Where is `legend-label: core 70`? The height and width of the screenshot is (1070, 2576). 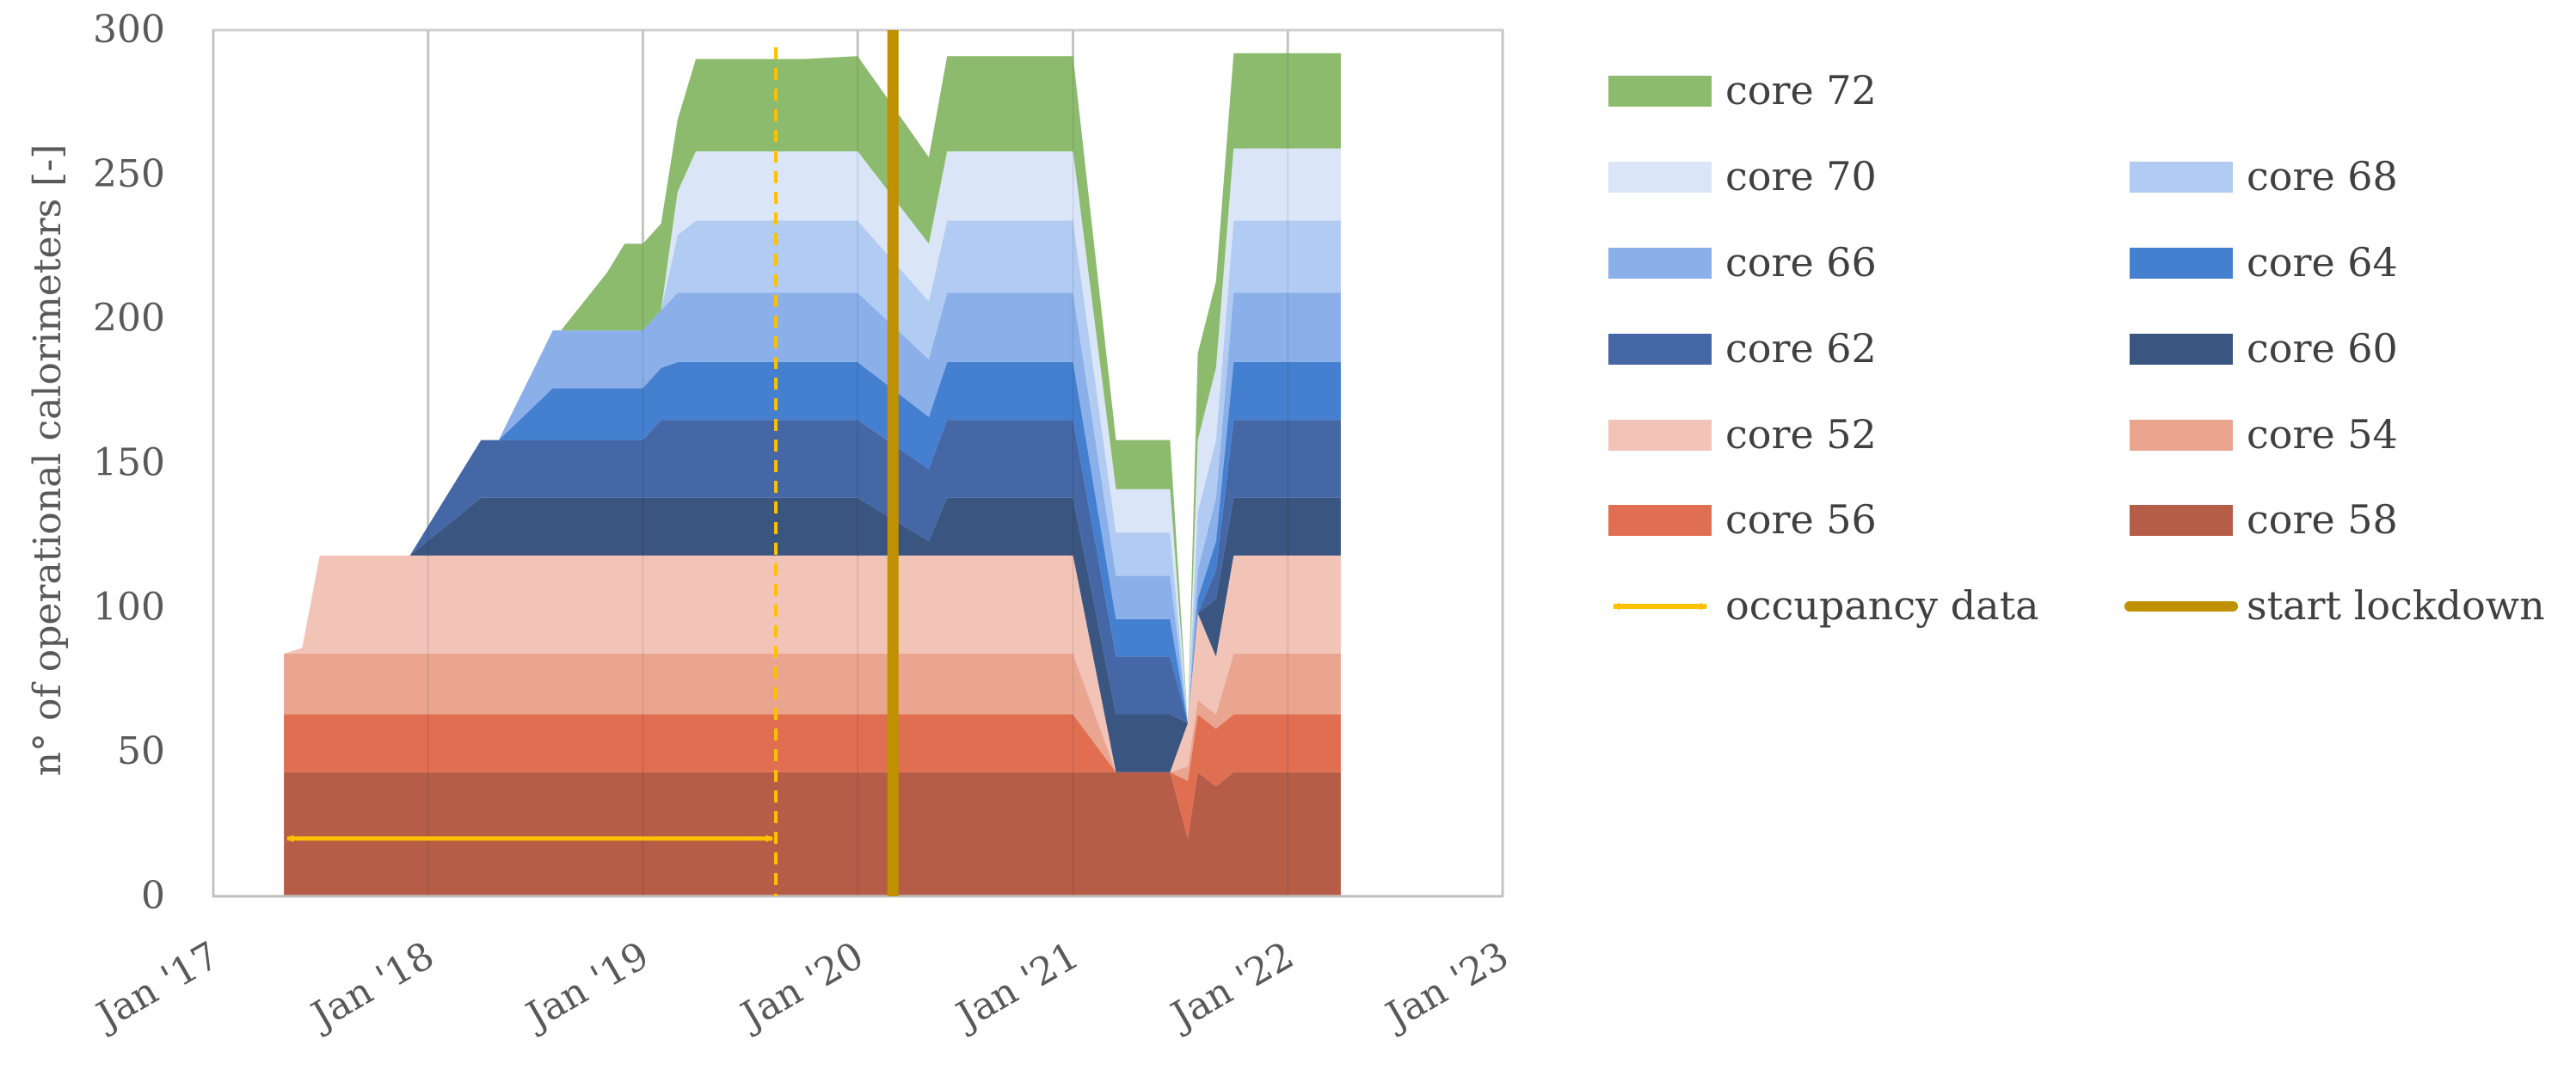 legend-label: core 70 is located at coordinates (1801, 176).